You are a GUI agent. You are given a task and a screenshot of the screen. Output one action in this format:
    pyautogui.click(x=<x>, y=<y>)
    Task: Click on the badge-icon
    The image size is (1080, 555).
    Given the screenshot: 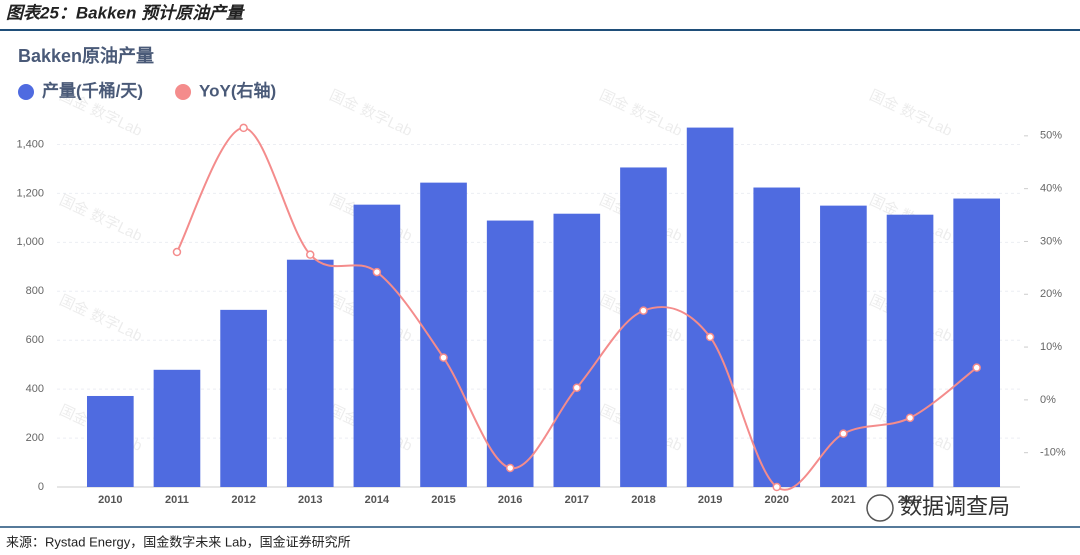 What is the action you would take?
    pyautogui.click(x=880, y=508)
    